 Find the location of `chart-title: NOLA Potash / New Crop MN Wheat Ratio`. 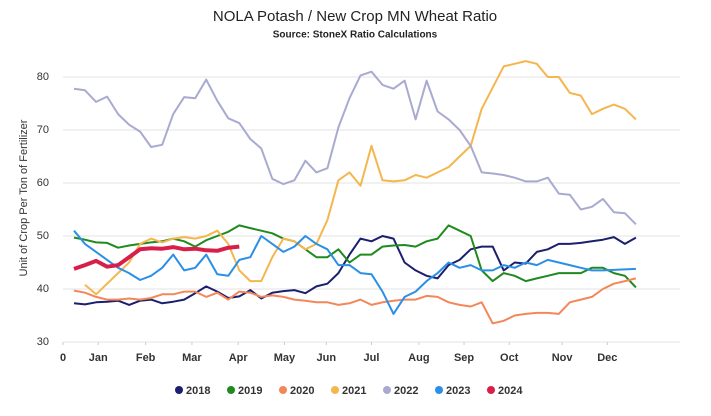

chart-title: NOLA Potash / New Crop MN Wheat Ratio is located at coordinates (355, 16).